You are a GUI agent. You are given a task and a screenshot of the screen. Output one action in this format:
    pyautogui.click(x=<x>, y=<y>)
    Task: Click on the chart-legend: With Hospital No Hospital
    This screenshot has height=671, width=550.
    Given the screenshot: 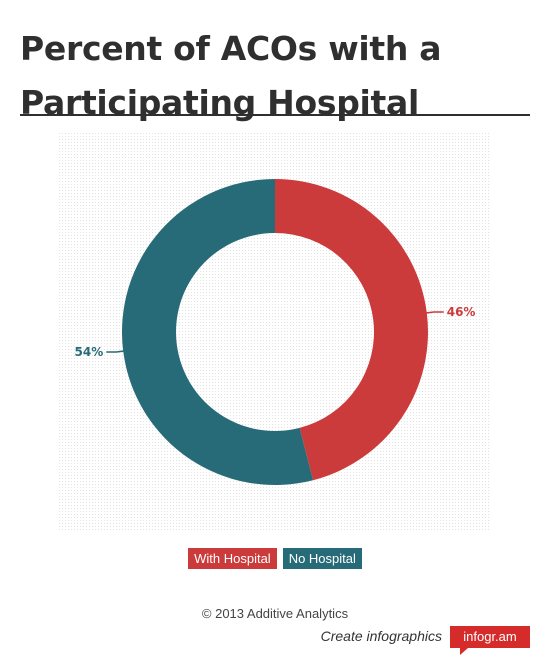 What is the action you would take?
    pyautogui.click(x=275, y=558)
    